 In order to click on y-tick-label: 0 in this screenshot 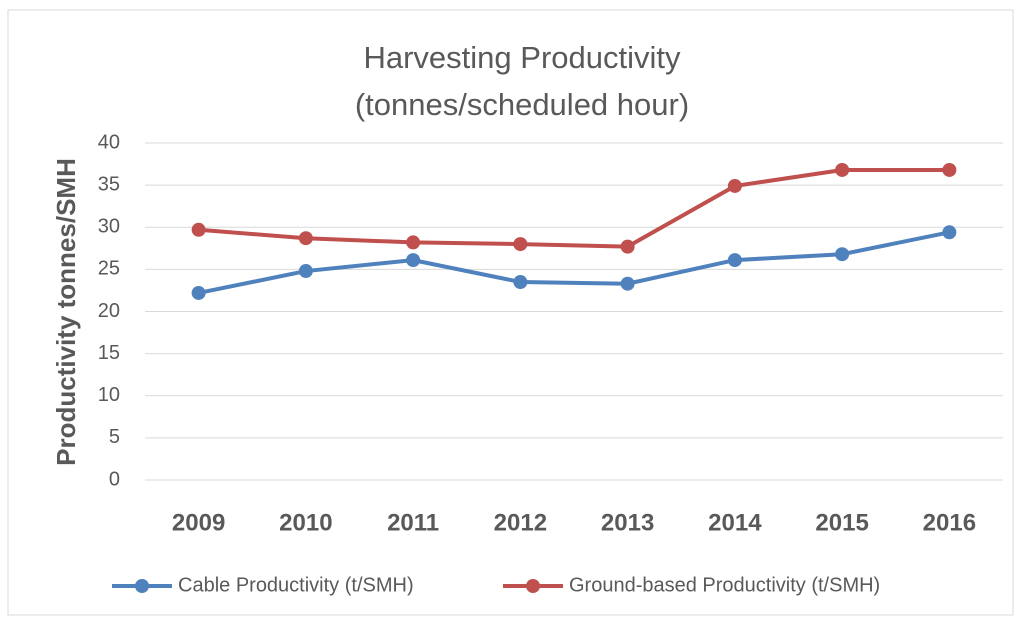, I will do `click(114, 479)`.